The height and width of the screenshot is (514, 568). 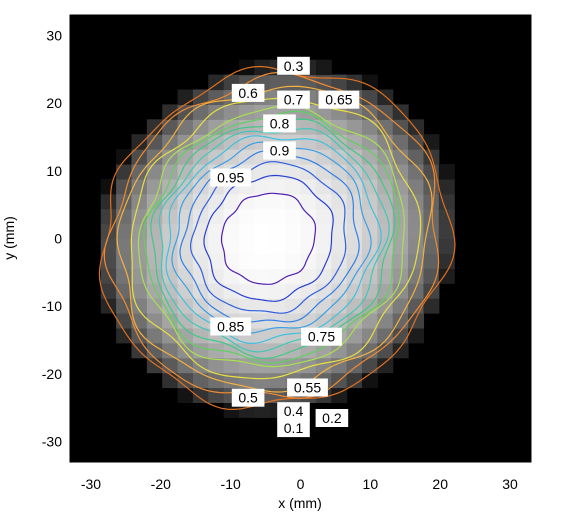 I want to click on contour-label-text: 0.9, so click(x=280, y=151).